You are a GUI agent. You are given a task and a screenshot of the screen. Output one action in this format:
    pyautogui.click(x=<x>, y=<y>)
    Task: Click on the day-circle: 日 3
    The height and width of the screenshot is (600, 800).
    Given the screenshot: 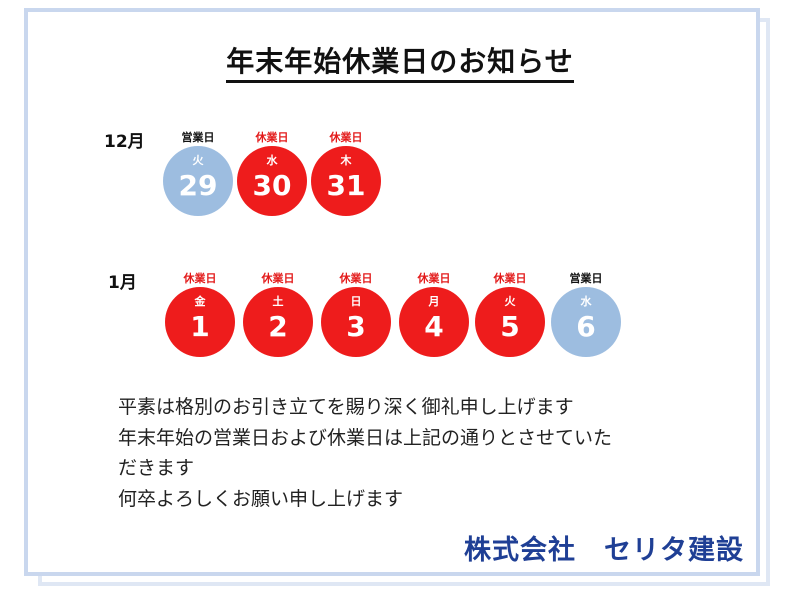 What is the action you would take?
    pyautogui.click(x=356, y=322)
    